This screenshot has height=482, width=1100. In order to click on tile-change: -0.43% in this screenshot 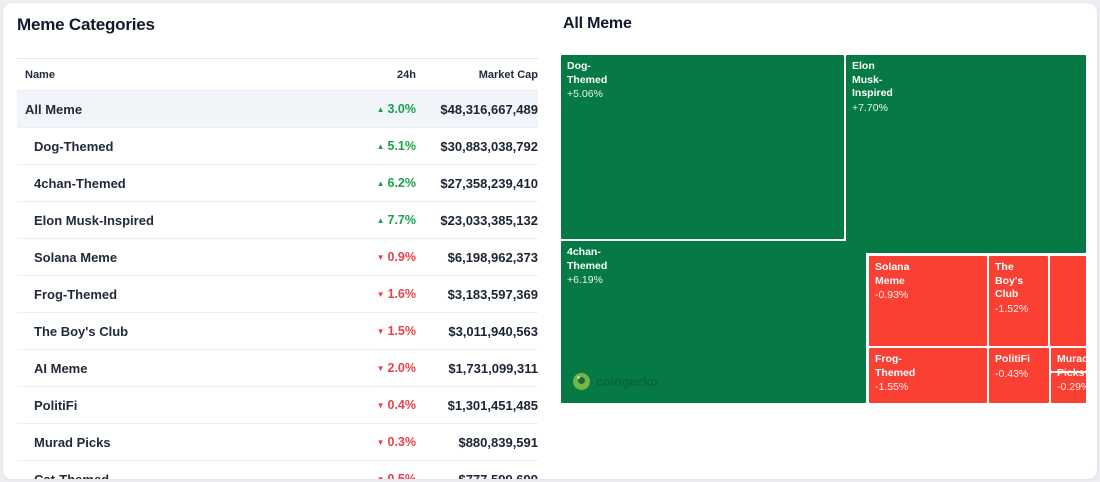, I will do `click(1012, 373)`.